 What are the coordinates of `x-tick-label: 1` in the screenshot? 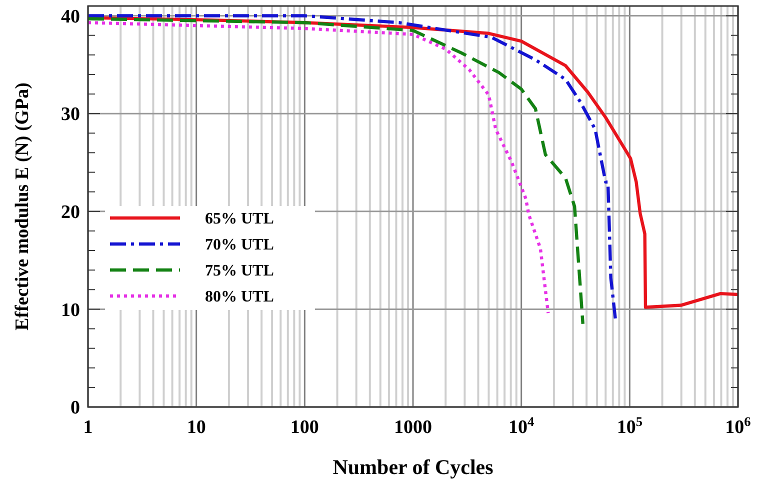 It's located at (88, 427).